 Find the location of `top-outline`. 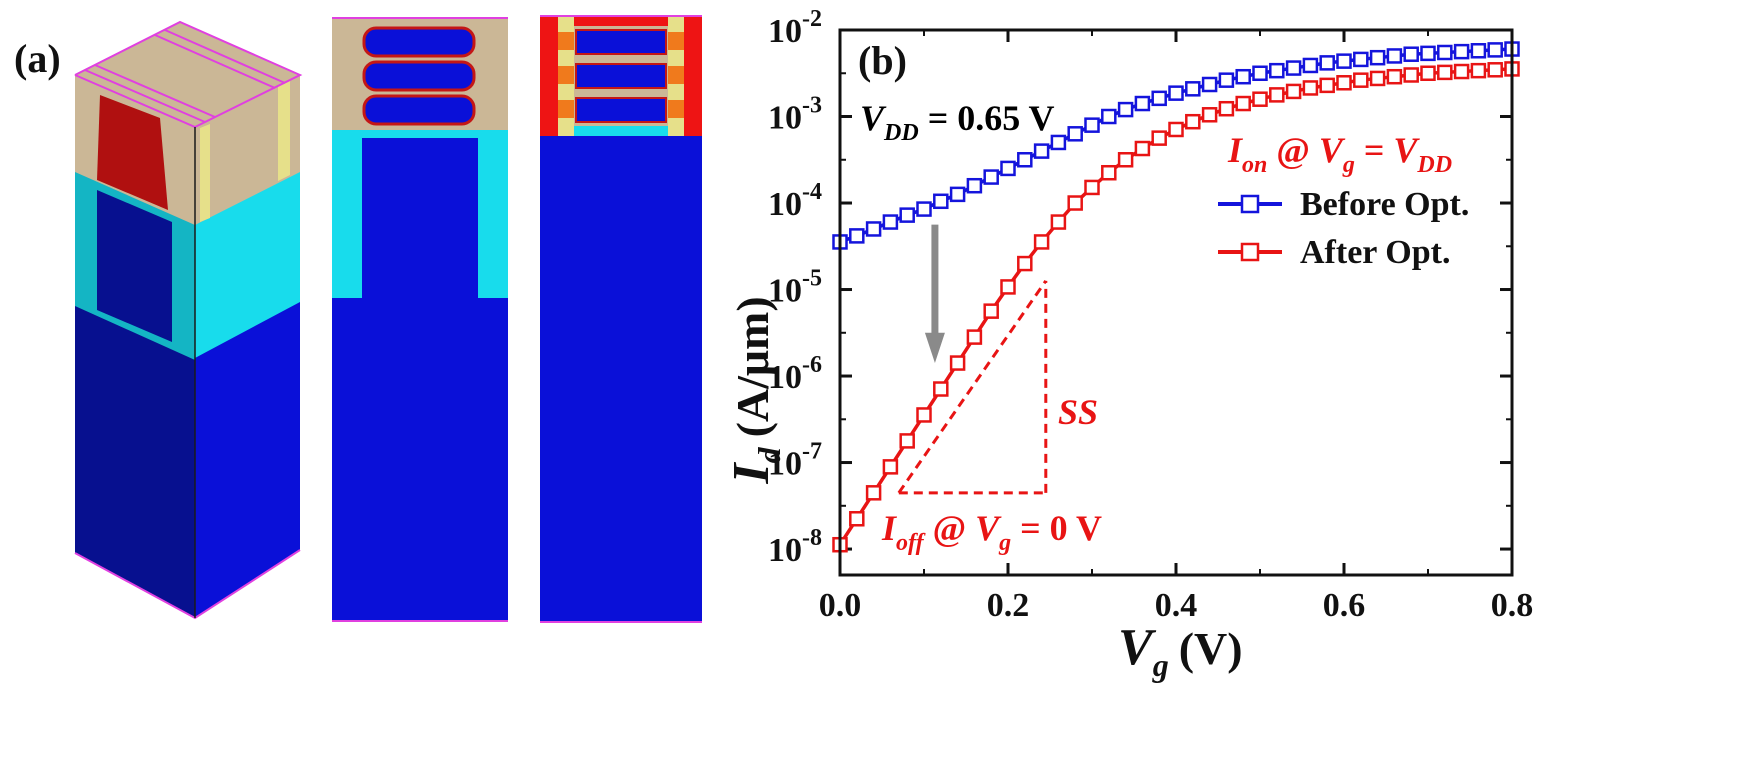

top-outline is located at coordinates (188, 74).